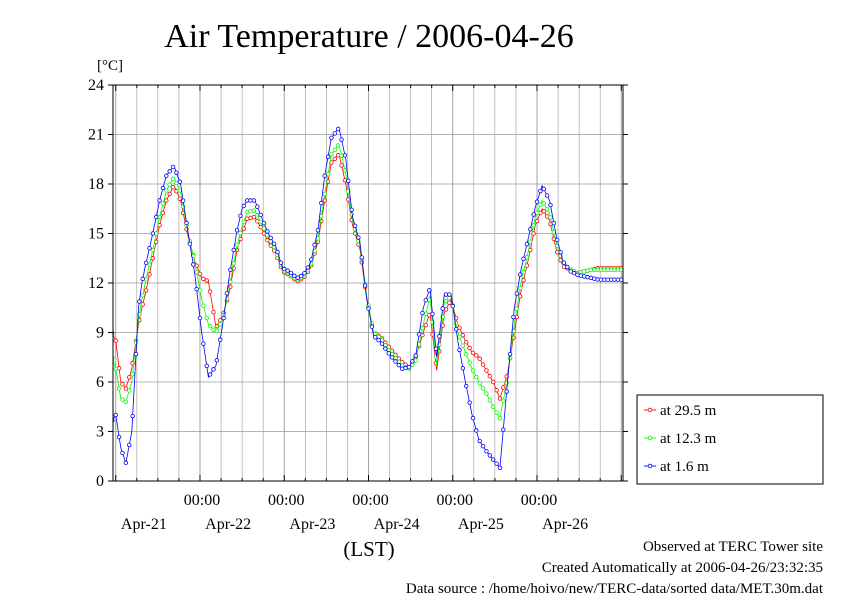 The image size is (842, 595). Describe the element at coordinates (397, 524) in the screenshot. I see `x-date-label: Apr-24` at that location.